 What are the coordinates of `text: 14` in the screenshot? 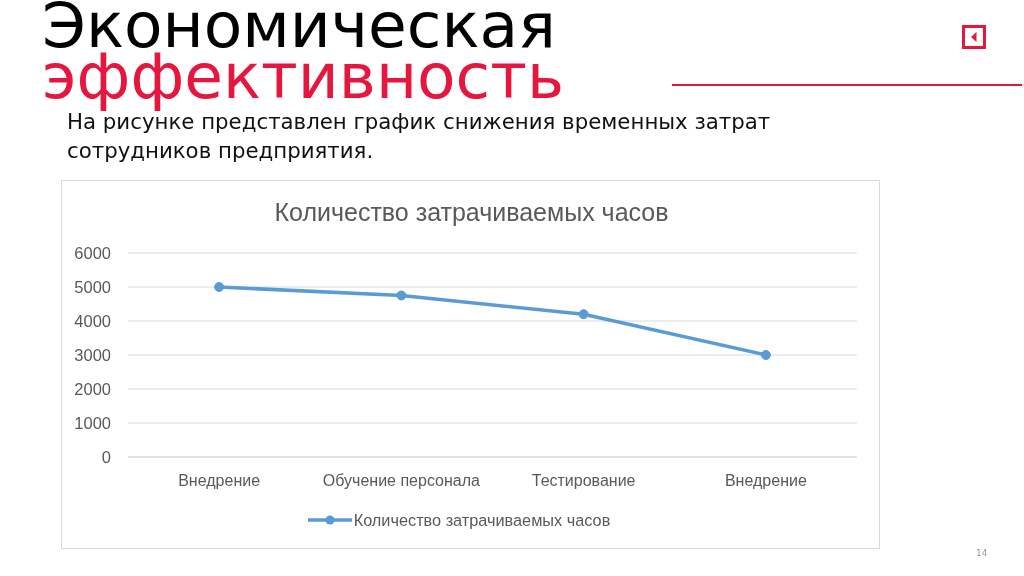 It's located at (982, 553).